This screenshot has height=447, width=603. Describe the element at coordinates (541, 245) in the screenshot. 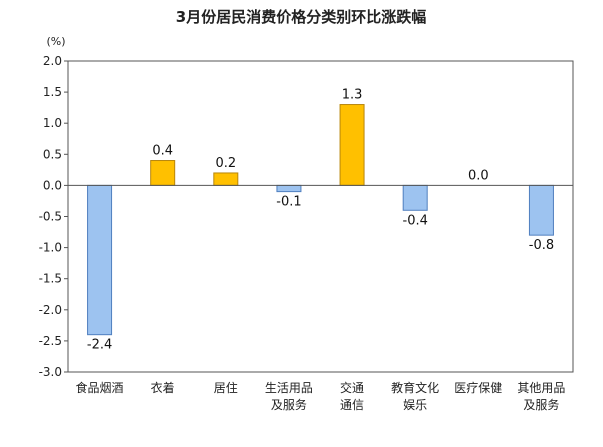

I see `data-label: -0.8` at that location.